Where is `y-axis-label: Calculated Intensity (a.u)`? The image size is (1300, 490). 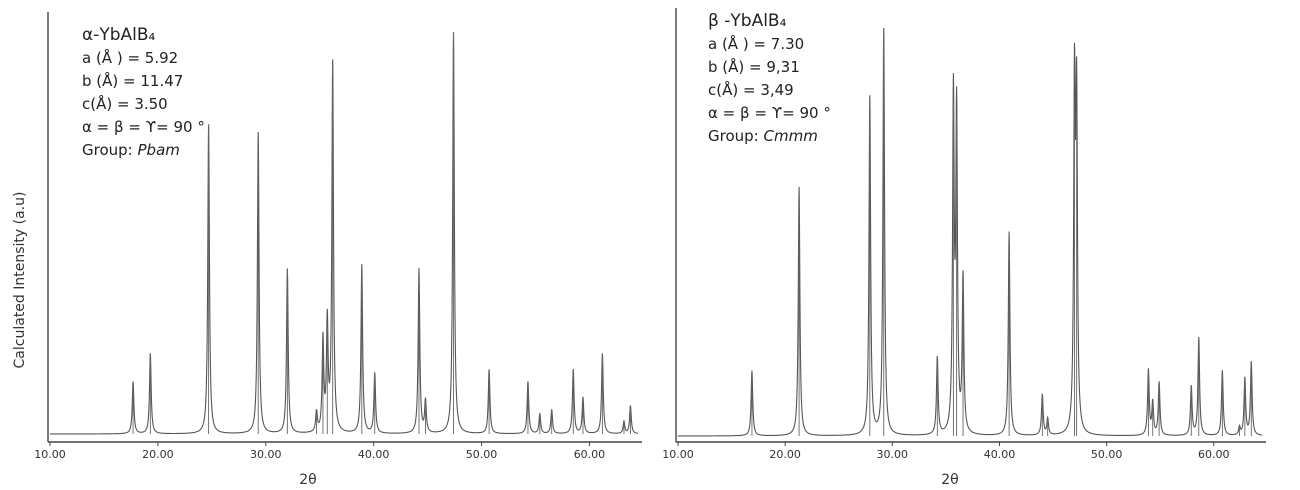 y-axis-label: Calculated Intensity (a.u) is located at coordinates (20, 280).